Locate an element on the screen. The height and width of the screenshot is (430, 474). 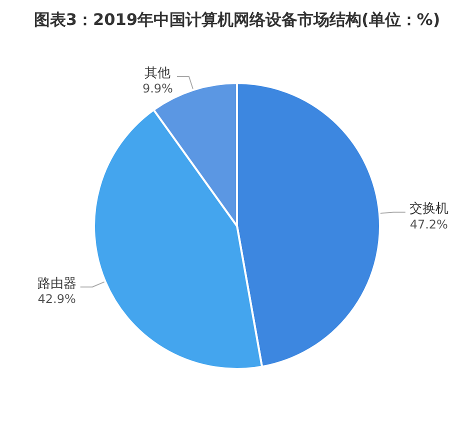
data-label: 47.2% is located at coordinates (429, 224).